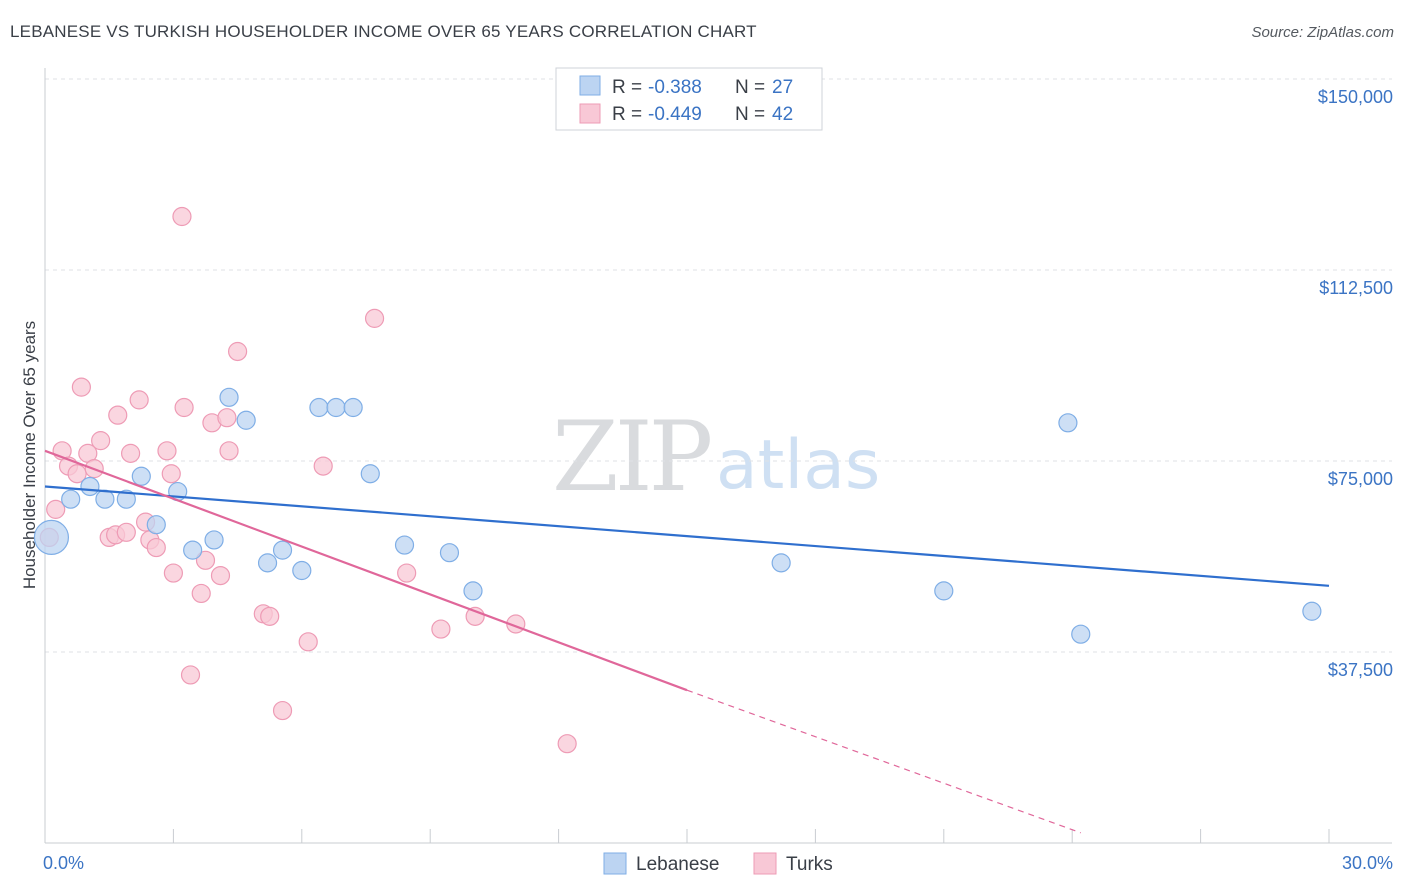  What do you see at coordinates (590, 113) in the screenshot?
I see `legend-swatch-turks` at bounding box center [590, 113].